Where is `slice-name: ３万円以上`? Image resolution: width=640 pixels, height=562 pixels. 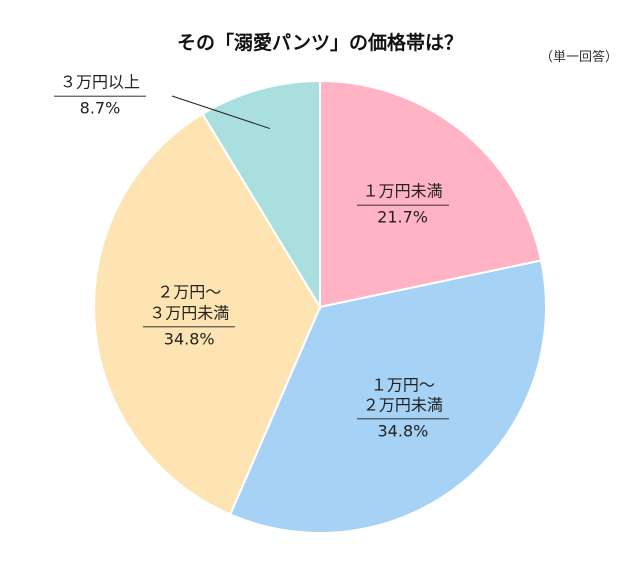 slice-name: ３万円以上 is located at coordinates (100, 85).